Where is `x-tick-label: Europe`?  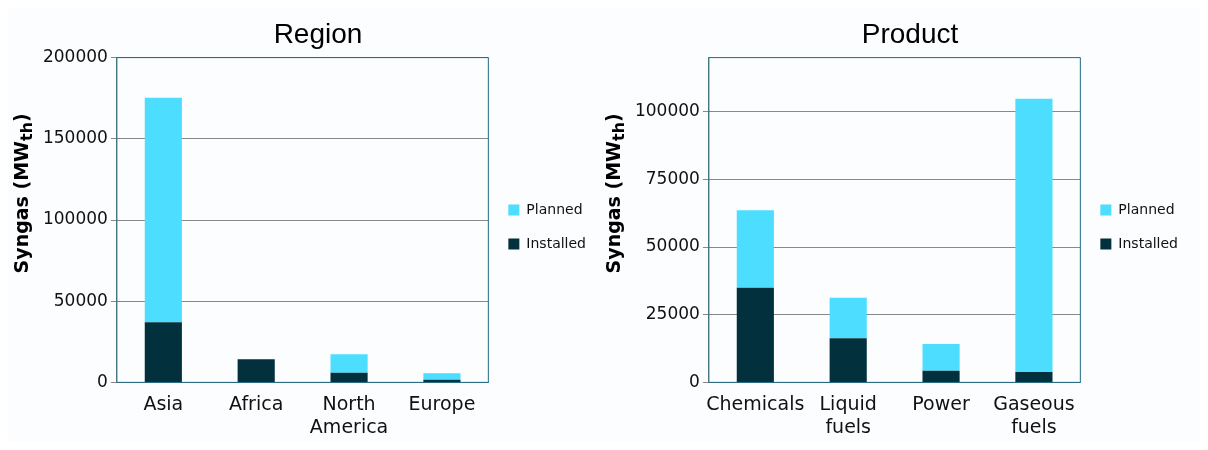
x-tick-label: Europe is located at coordinates (442, 402).